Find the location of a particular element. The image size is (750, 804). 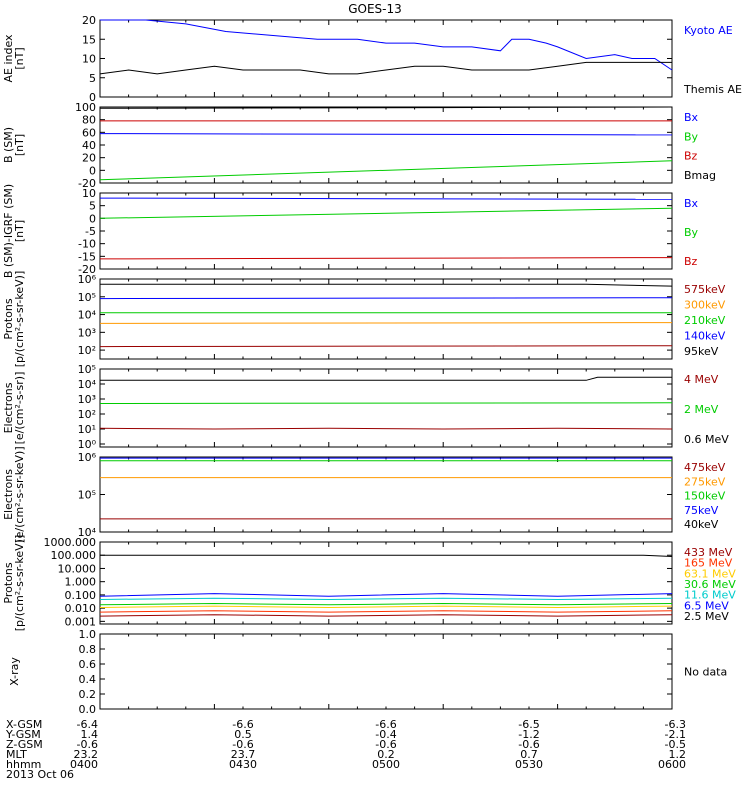

legend-entry: 2 MeV is located at coordinates (701, 409).